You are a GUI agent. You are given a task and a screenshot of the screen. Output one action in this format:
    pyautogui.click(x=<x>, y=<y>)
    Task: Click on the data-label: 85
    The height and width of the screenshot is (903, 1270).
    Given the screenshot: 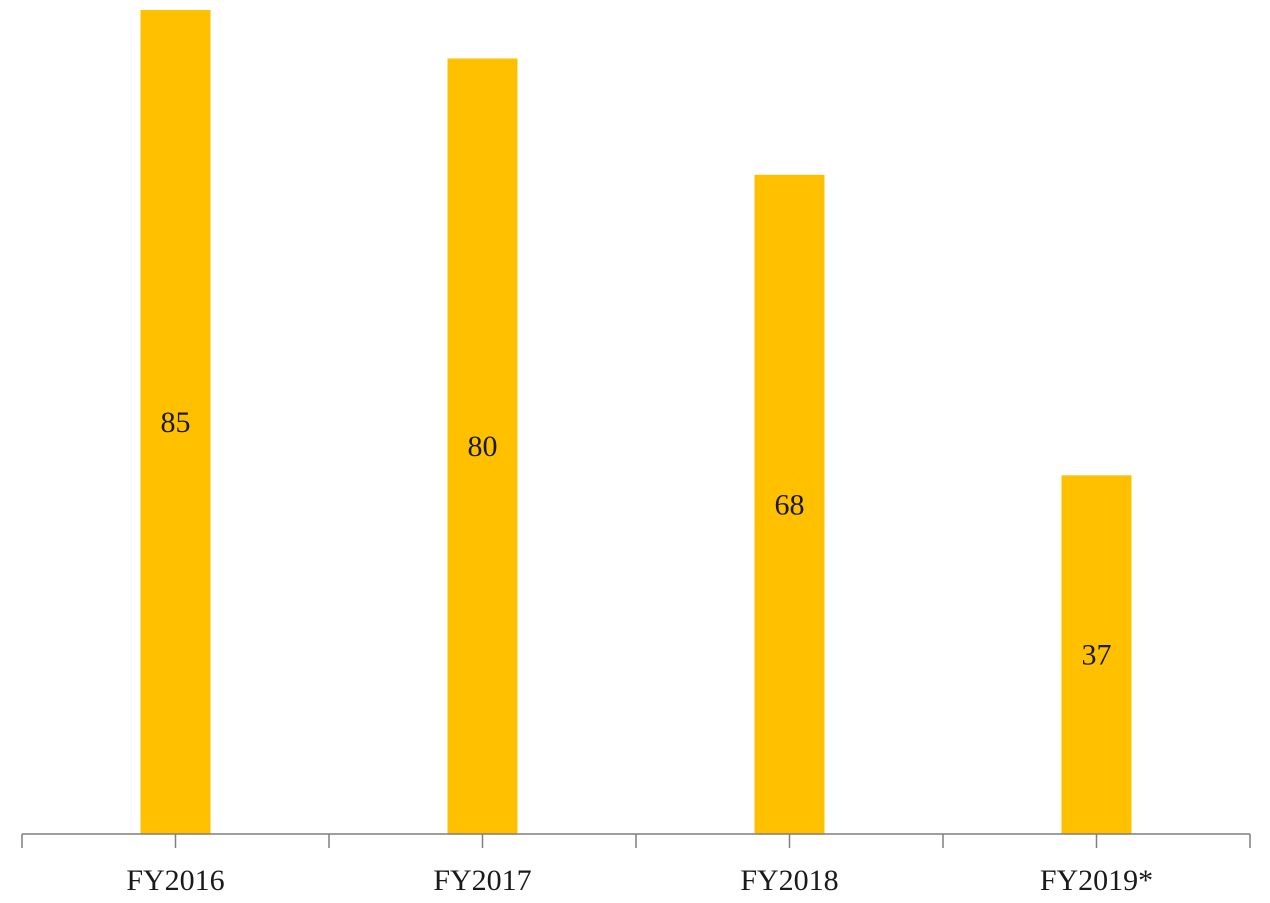 What is the action you would take?
    pyautogui.click(x=176, y=422)
    